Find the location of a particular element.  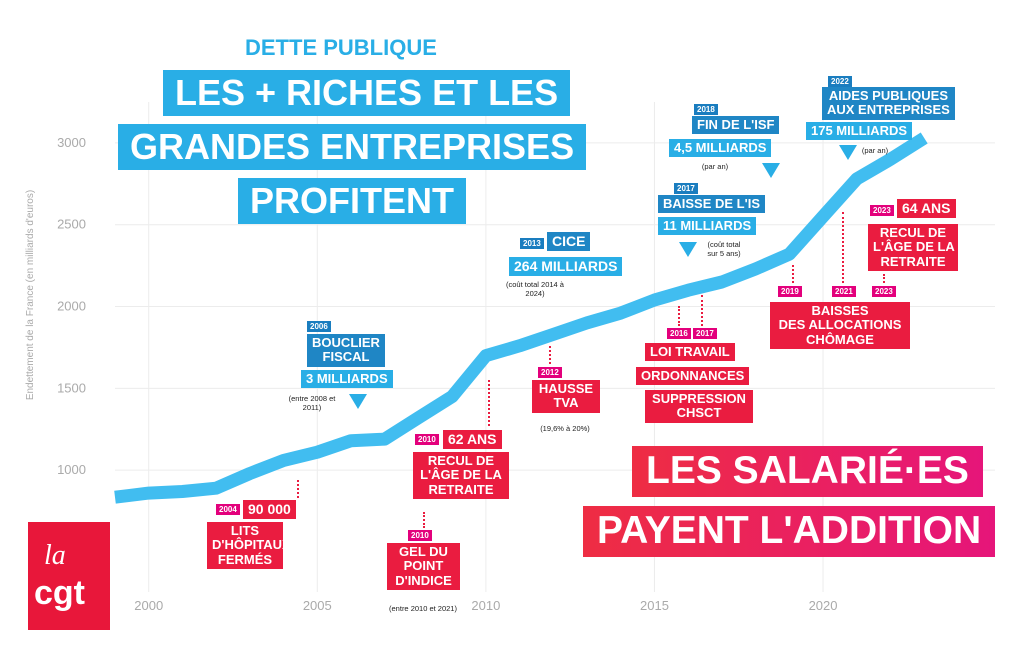

year-tag: 2022 is located at coordinates (840, 81).